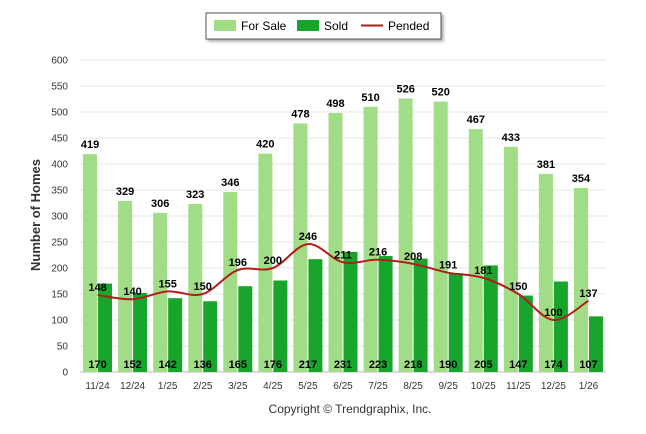  Describe the element at coordinates (90, 145) in the screenshot. I see `for-sale-value-label: 419` at that location.